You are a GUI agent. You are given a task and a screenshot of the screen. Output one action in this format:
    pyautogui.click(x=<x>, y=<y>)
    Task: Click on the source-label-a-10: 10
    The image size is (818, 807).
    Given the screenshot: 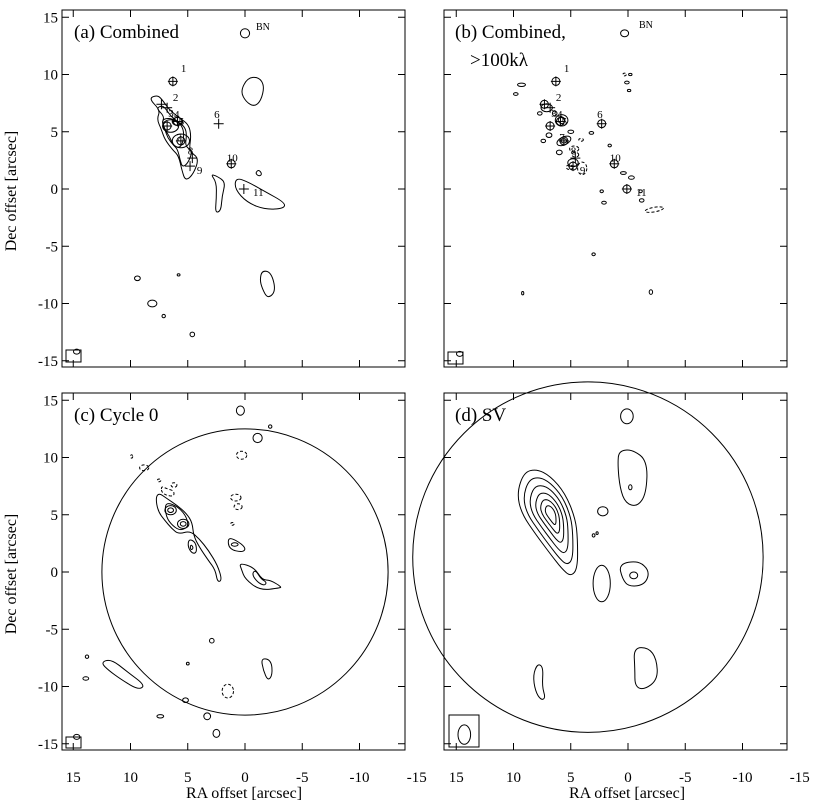 What is the action you would take?
    pyautogui.click(x=233, y=159)
    